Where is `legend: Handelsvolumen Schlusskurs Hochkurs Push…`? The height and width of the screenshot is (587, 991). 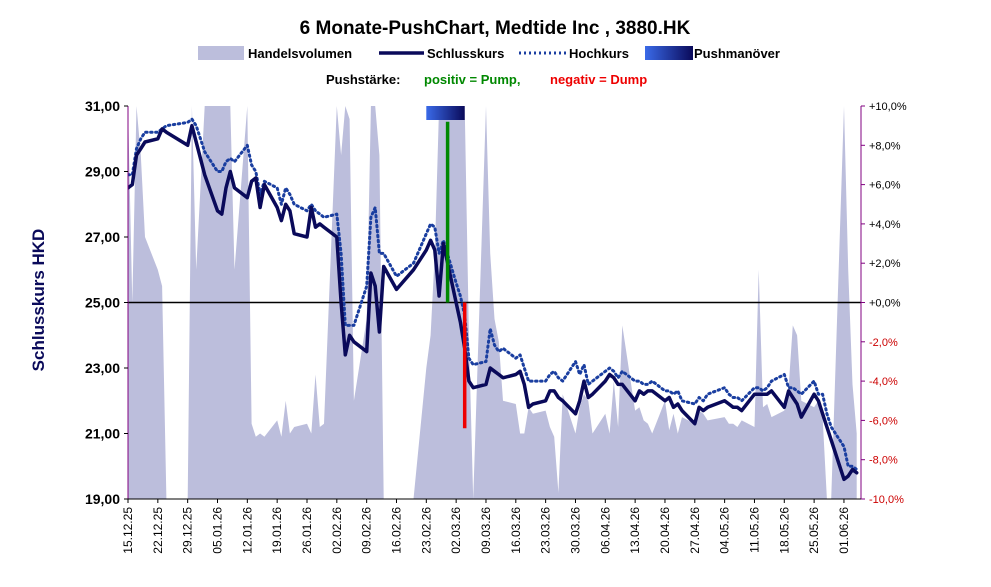 legend: Handelsvolumen Schlusskurs Hochkurs Push… is located at coordinates (489, 53).